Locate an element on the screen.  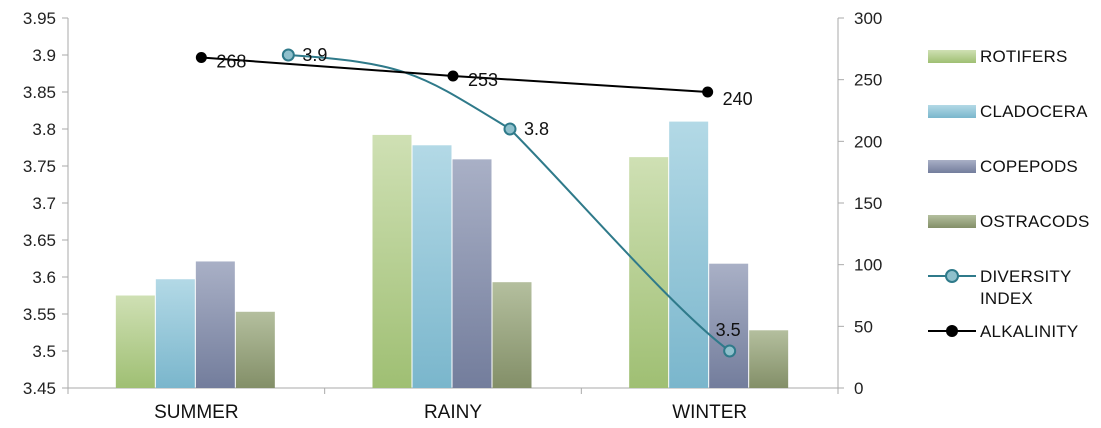
legend-line-alkalinity is located at coordinates (952, 331).